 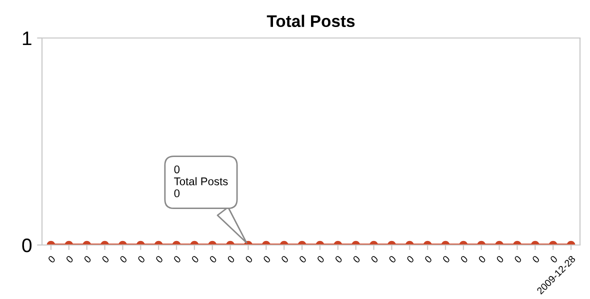 What do you see at coordinates (310, 21) in the screenshot?
I see `chart-title: Total Posts` at bounding box center [310, 21].